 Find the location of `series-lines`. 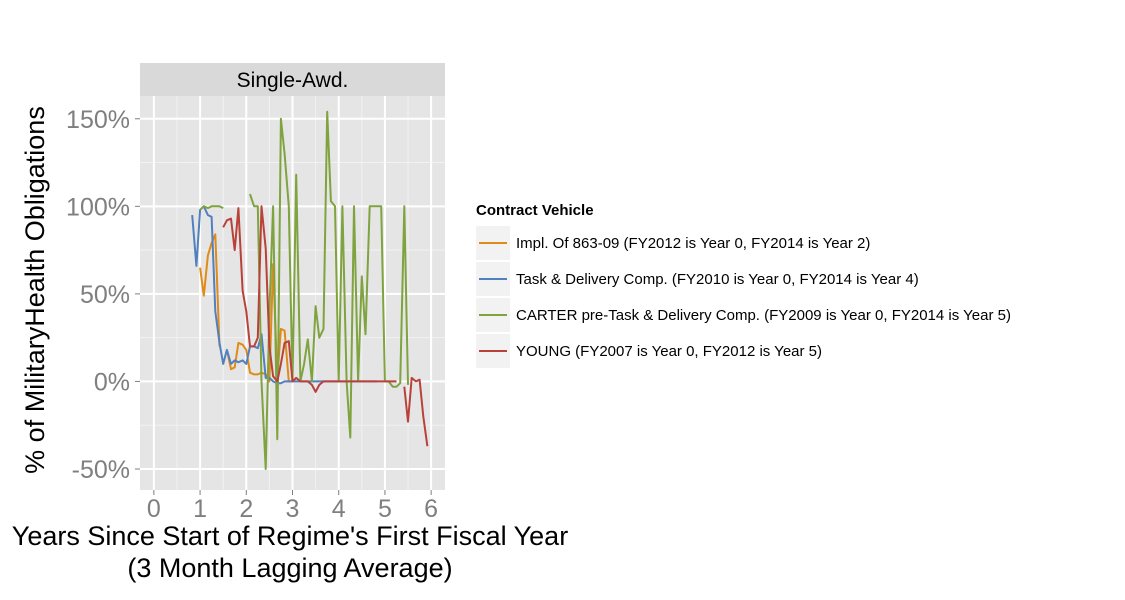

series-lines is located at coordinates (310, 290).